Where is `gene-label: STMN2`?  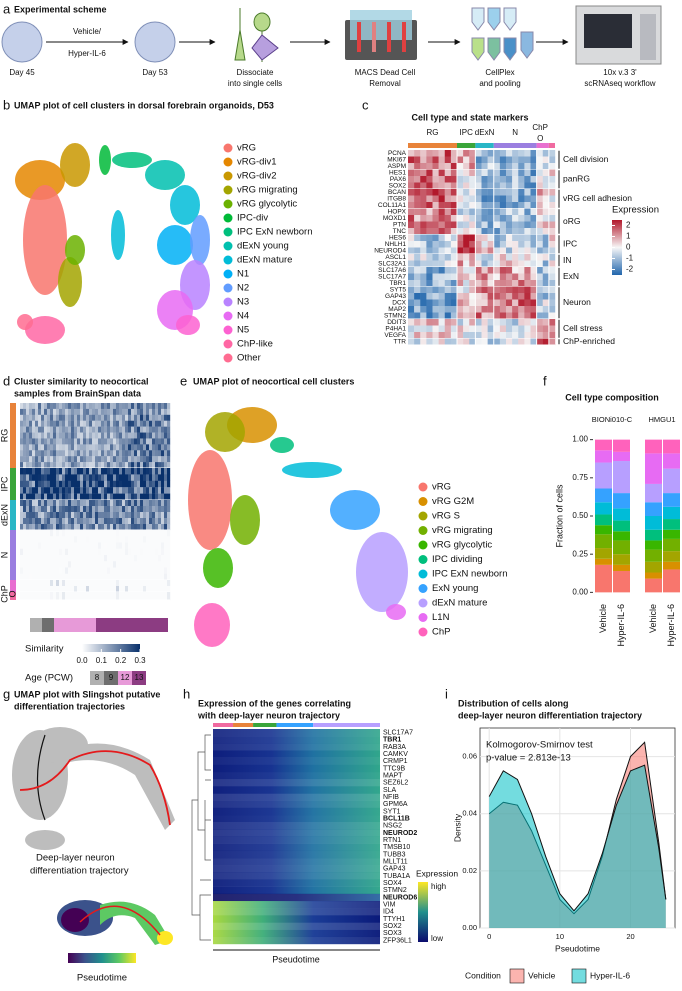
gene-label: STMN2 is located at coordinates (395, 315).